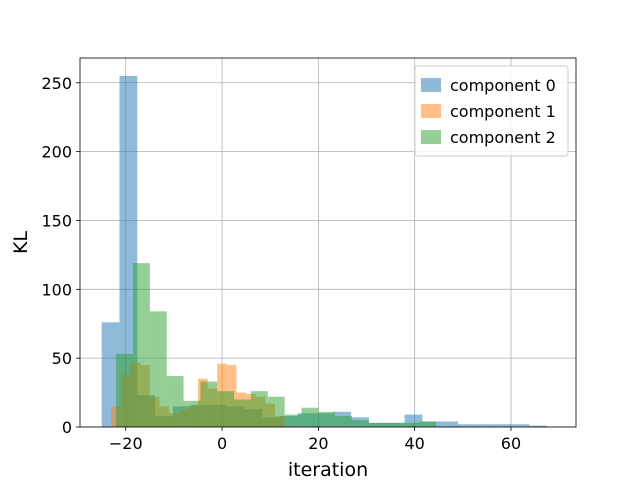 Image resolution: width=640 pixels, height=480 pixels. Describe the element at coordinates (503, 85) in the screenshot. I see `legend-label: component 0` at that location.